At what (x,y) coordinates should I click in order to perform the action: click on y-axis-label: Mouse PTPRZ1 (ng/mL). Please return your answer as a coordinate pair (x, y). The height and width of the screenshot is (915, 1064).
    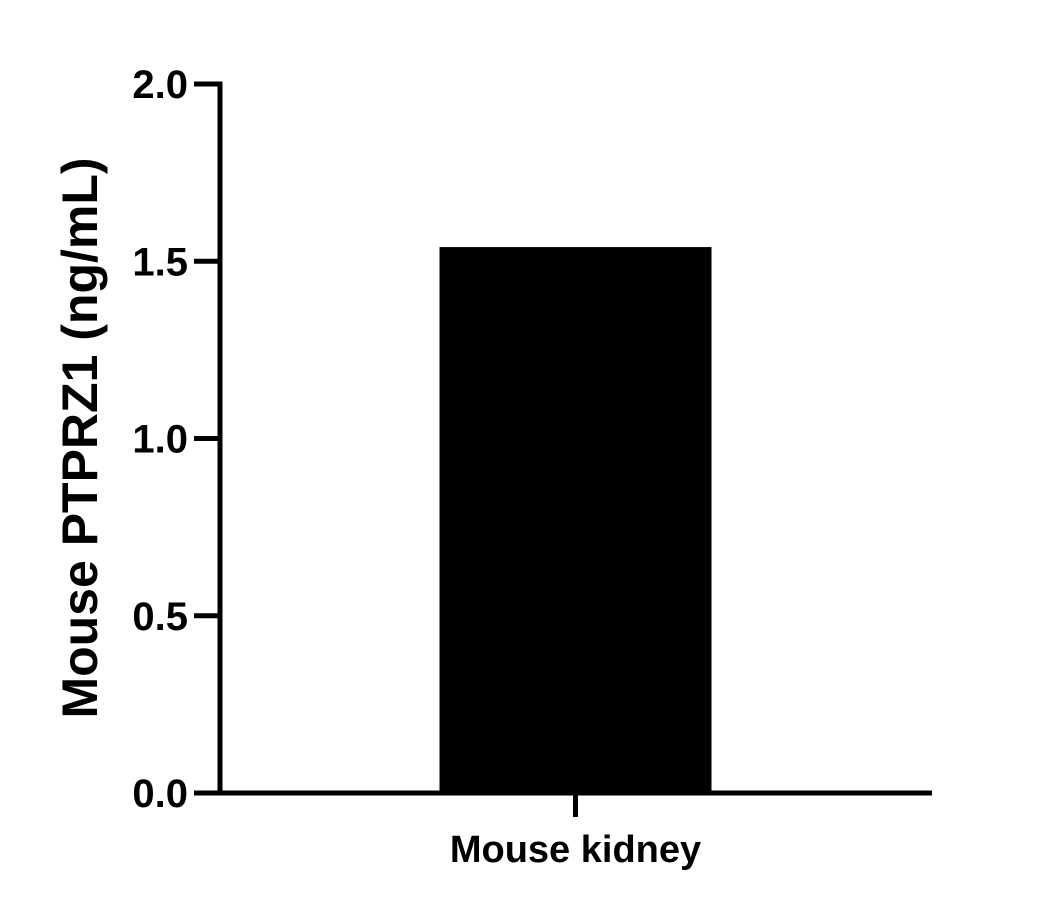
    Looking at the image, I should click on (80, 437).